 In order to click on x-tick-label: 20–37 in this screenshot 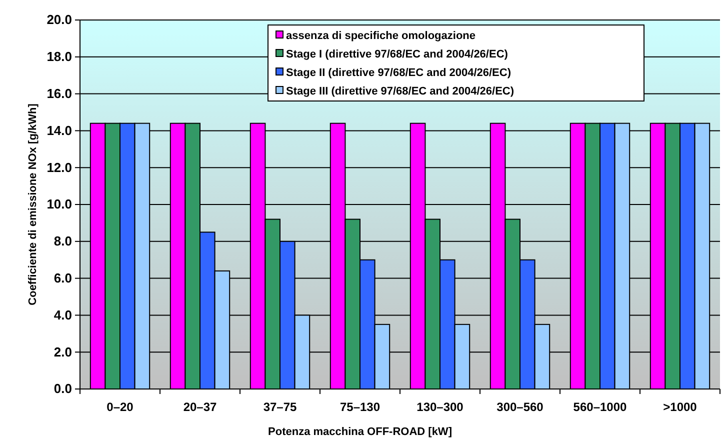, I will do `click(200, 407)`.